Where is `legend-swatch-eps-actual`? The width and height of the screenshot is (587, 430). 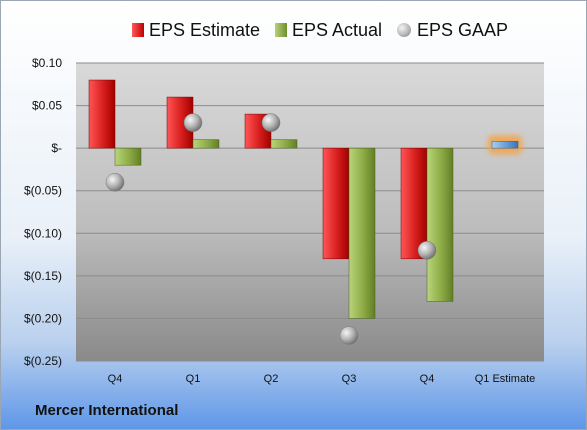
legend-swatch-eps-actual is located at coordinates (281, 30).